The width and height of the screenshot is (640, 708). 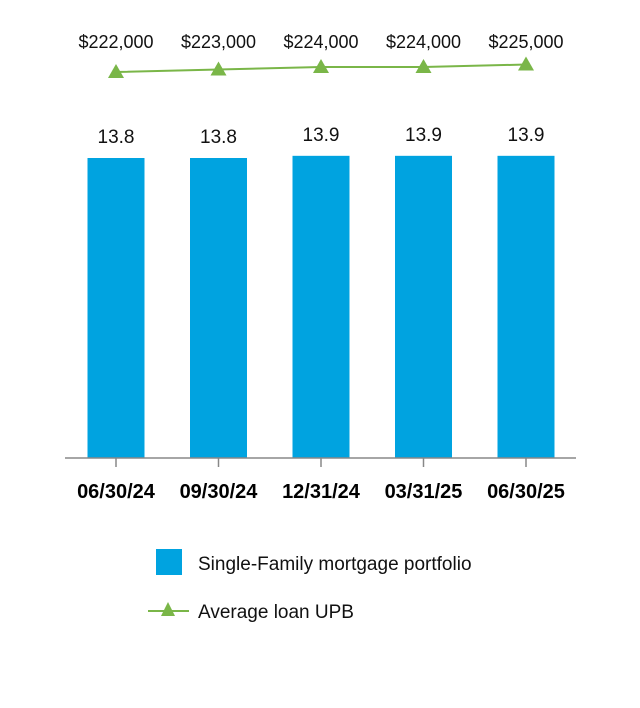 I want to click on x-axis-tick-label: 12/31/24, so click(x=321, y=492).